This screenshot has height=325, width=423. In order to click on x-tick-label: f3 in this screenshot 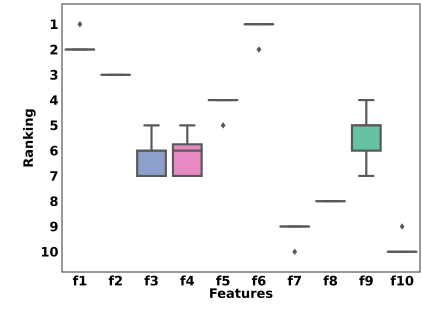, I will do `click(151, 281)`.